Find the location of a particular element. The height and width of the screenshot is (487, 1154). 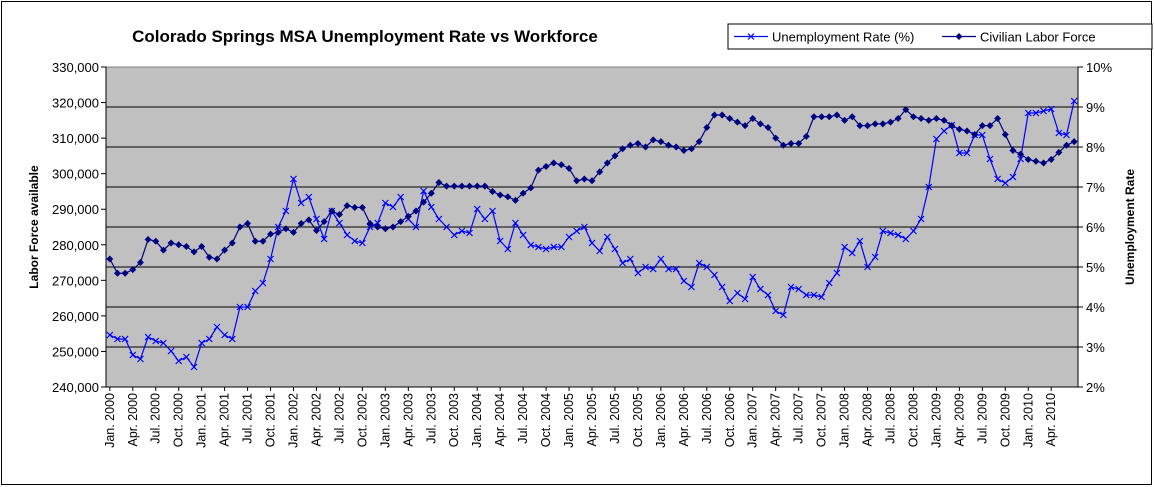

x-tick-label: Oct. 2001 is located at coordinates (271, 420).